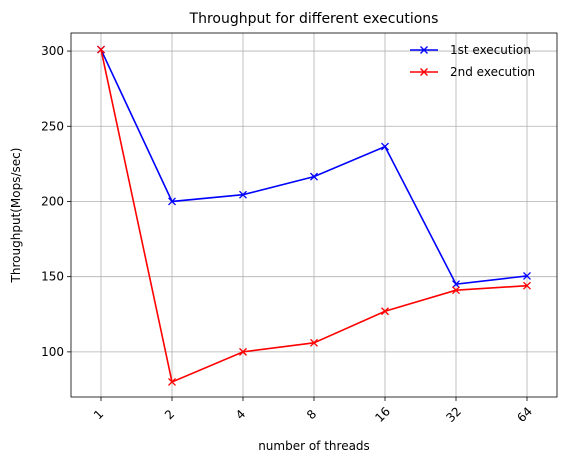 This screenshot has height=463, width=571. What do you see at coordinates (52, 277) in the screenshot?
I see `y-tick-label: 150` at bounding box center [52, 277].